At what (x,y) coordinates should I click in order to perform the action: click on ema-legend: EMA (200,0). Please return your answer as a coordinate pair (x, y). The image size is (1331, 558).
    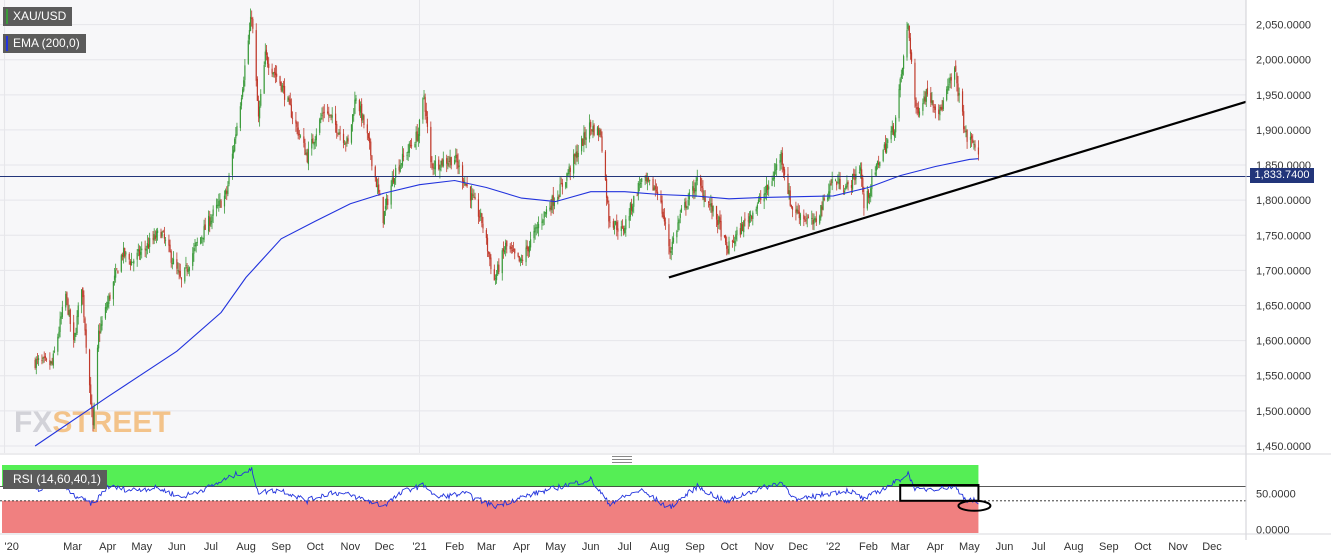
    Looking at the image, I should click on (44, 43).